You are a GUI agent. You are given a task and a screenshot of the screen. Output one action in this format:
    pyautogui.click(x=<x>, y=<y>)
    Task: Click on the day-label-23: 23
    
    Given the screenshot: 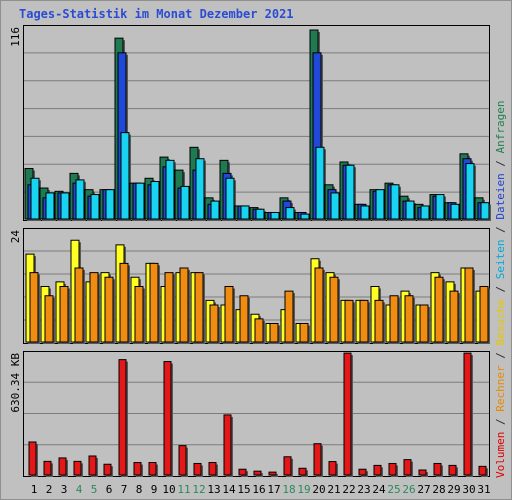 What is the action you would take?
    pyautogui.click(x=363, y=489)
    